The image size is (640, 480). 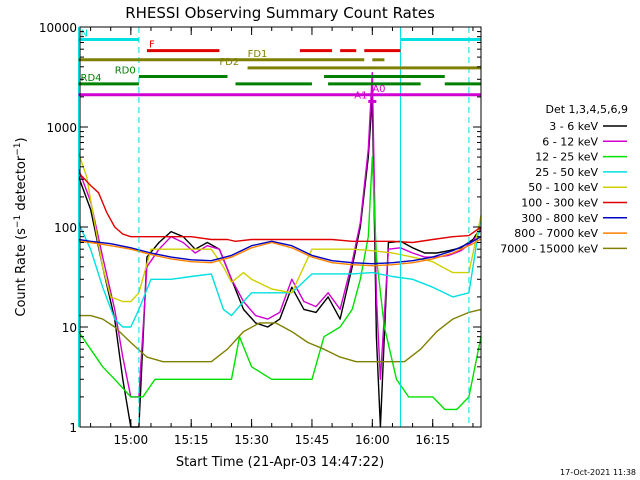 I want to click on state-label-rd0: RD0, so click(x=125, y=70).